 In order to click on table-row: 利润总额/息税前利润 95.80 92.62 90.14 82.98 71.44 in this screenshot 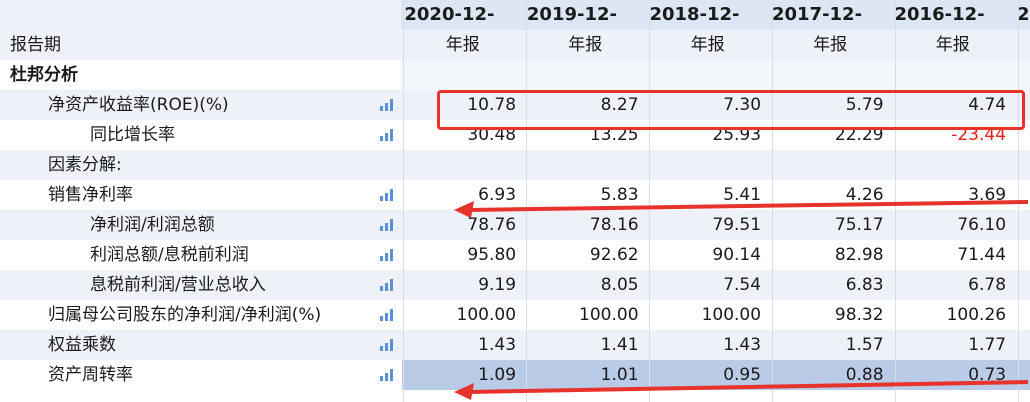, I will do `click(515, 255)`.